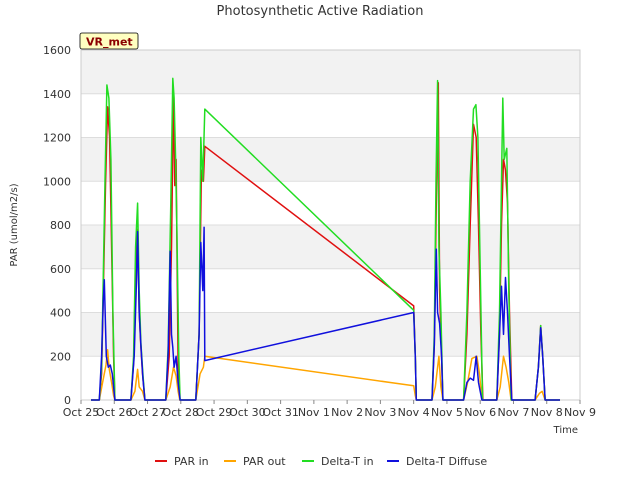  I want to click on y-axis-ticks: 0 200 400 600 800 1000 1200 1400 1600, so click(57, 225).